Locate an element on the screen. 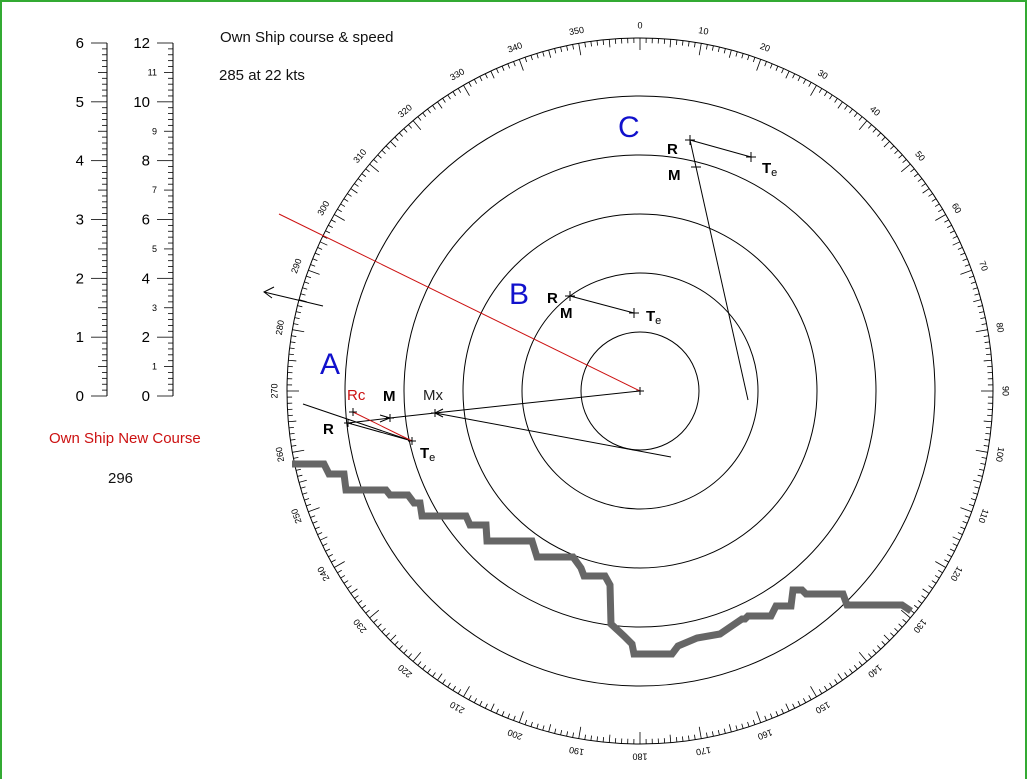 This screenshot has height=779, width=1027. target-c-letter: C is located at coordinates (629, 127).